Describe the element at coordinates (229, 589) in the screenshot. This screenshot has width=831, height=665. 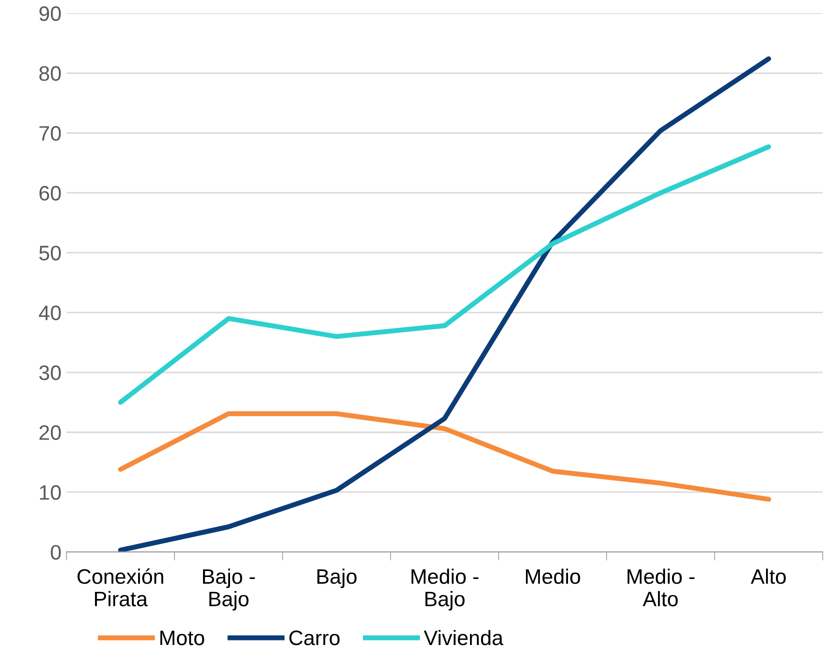
I see `x-tick-label: Bajo - Bajo` at that location.